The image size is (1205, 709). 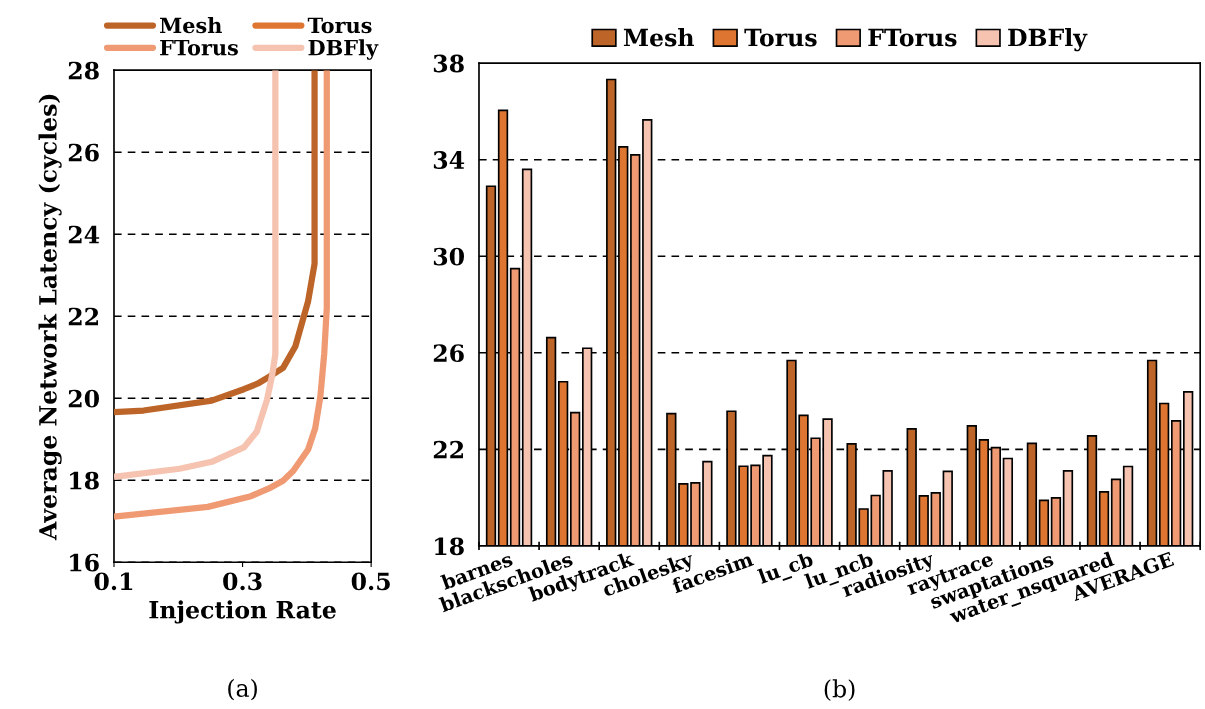 What do you see at coordinates (242, 581) in the screenshot?
I see `x-tick-label: 0.3` at bounding box center [242, 581].